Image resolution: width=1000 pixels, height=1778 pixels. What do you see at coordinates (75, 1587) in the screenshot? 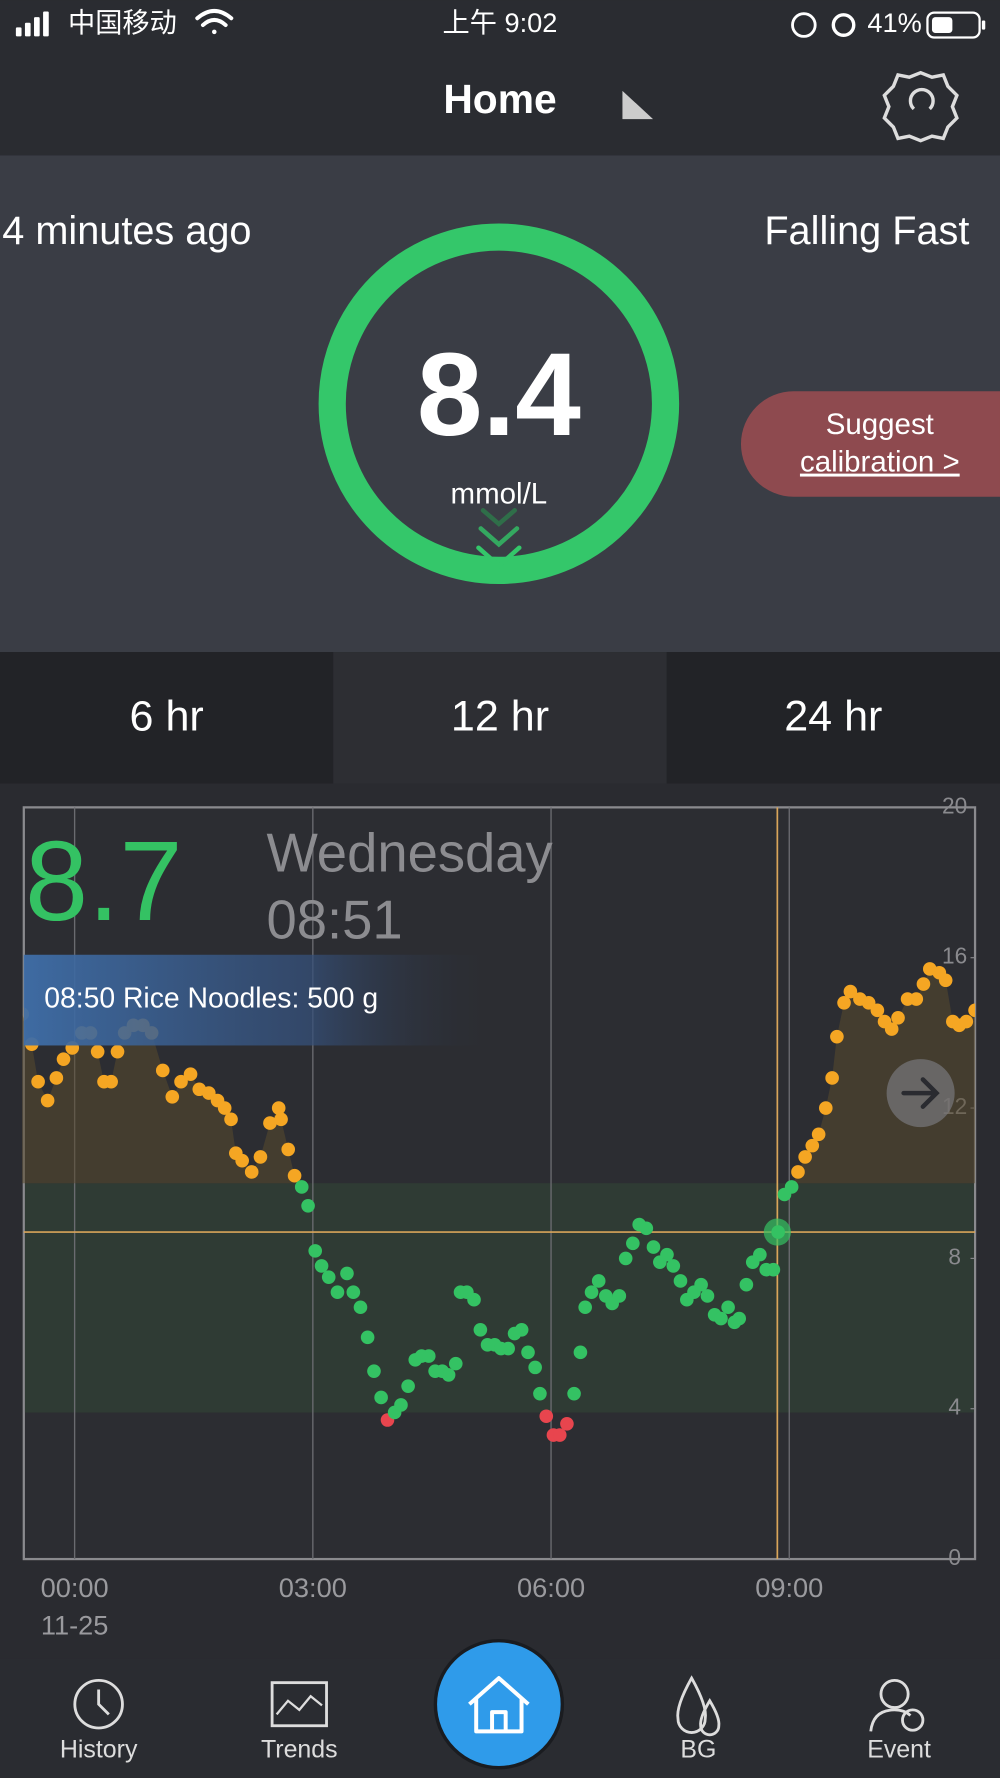
I see `x-tick-label: 00:00` at bounding box center [75, 1587].